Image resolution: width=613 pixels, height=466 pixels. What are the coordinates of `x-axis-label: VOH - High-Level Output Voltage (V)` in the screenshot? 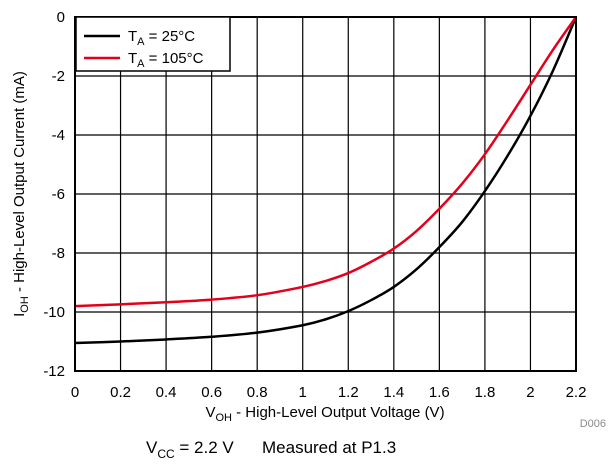 It's located at (324, 414).